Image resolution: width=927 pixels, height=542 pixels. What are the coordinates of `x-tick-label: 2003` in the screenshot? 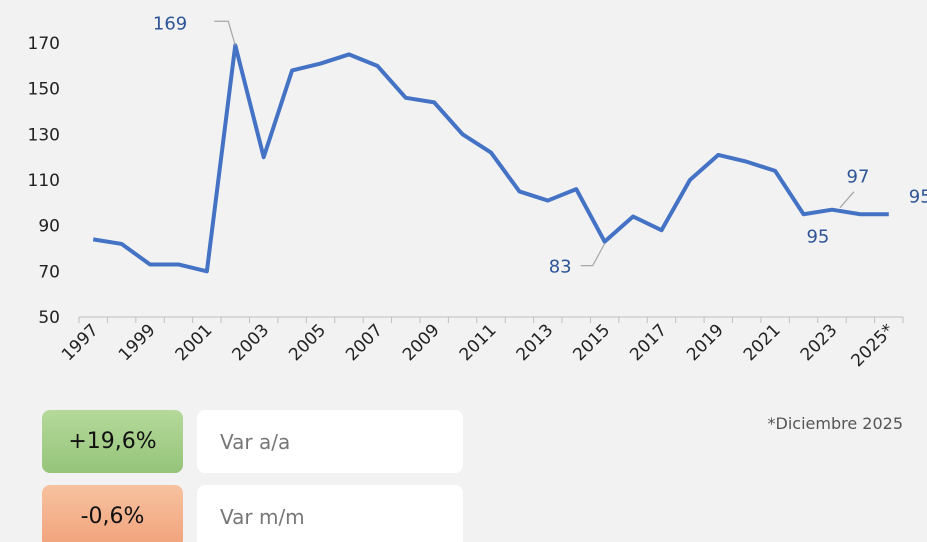 It's located at (250, 342).